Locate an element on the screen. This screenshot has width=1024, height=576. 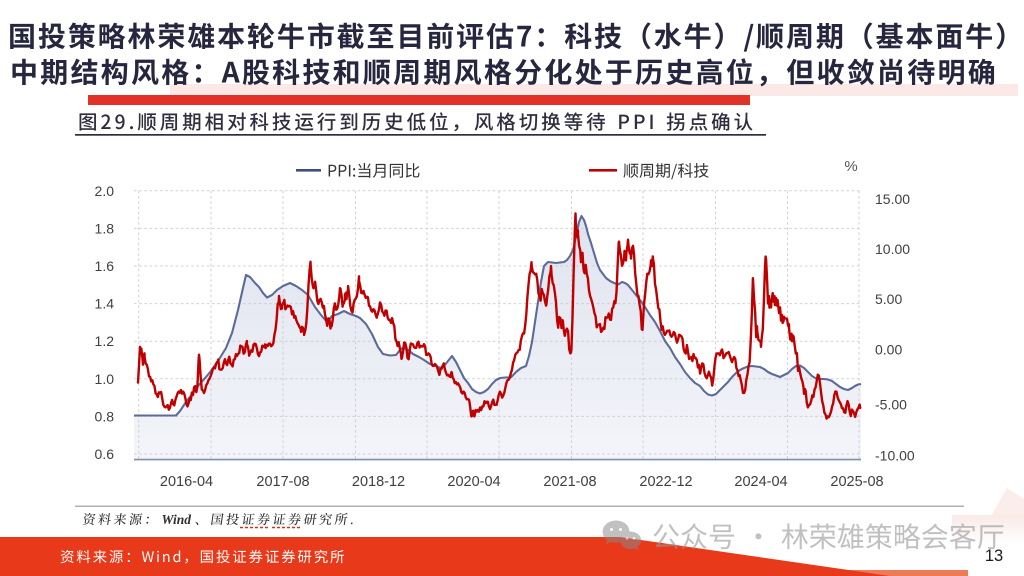
svg-text: -5.00 is located at coordinates (891, 405).